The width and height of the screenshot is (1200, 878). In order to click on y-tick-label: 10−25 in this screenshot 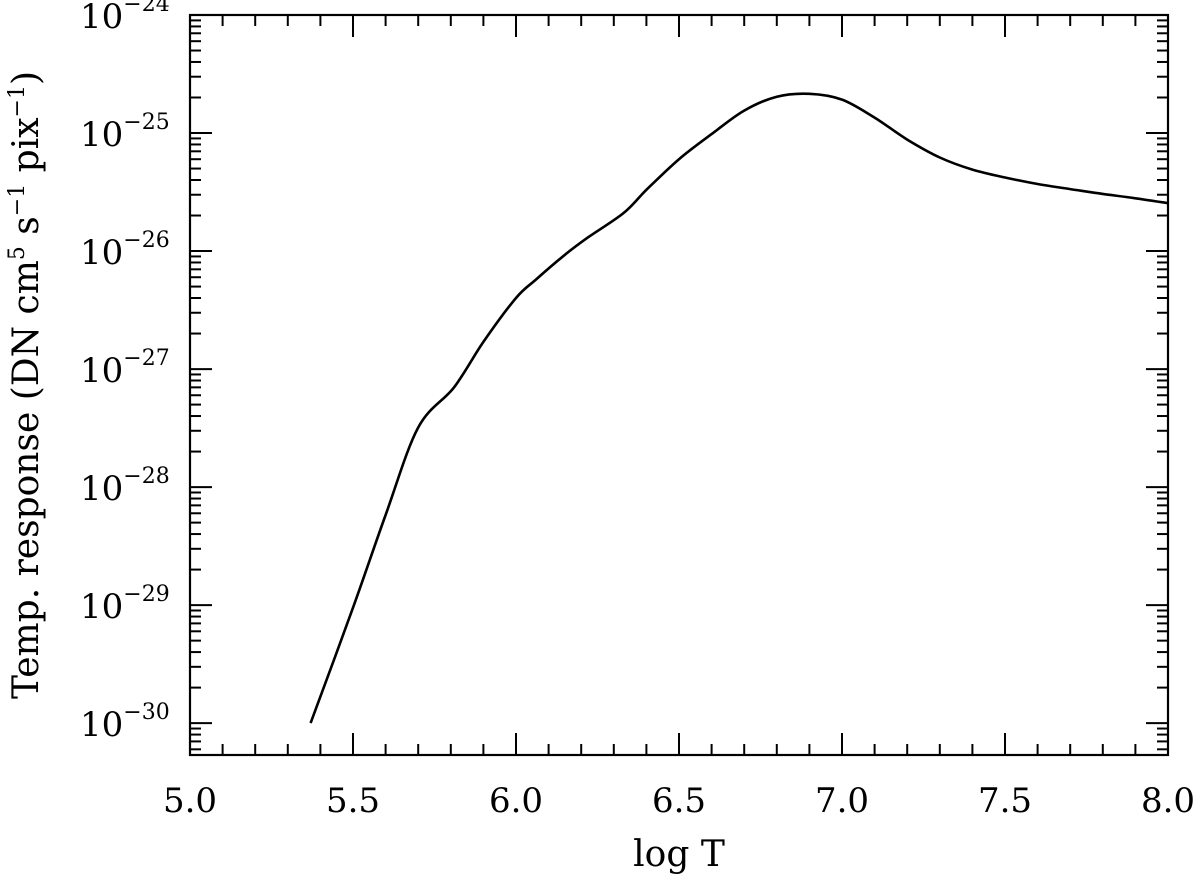, I will do `click(125, 132)`.